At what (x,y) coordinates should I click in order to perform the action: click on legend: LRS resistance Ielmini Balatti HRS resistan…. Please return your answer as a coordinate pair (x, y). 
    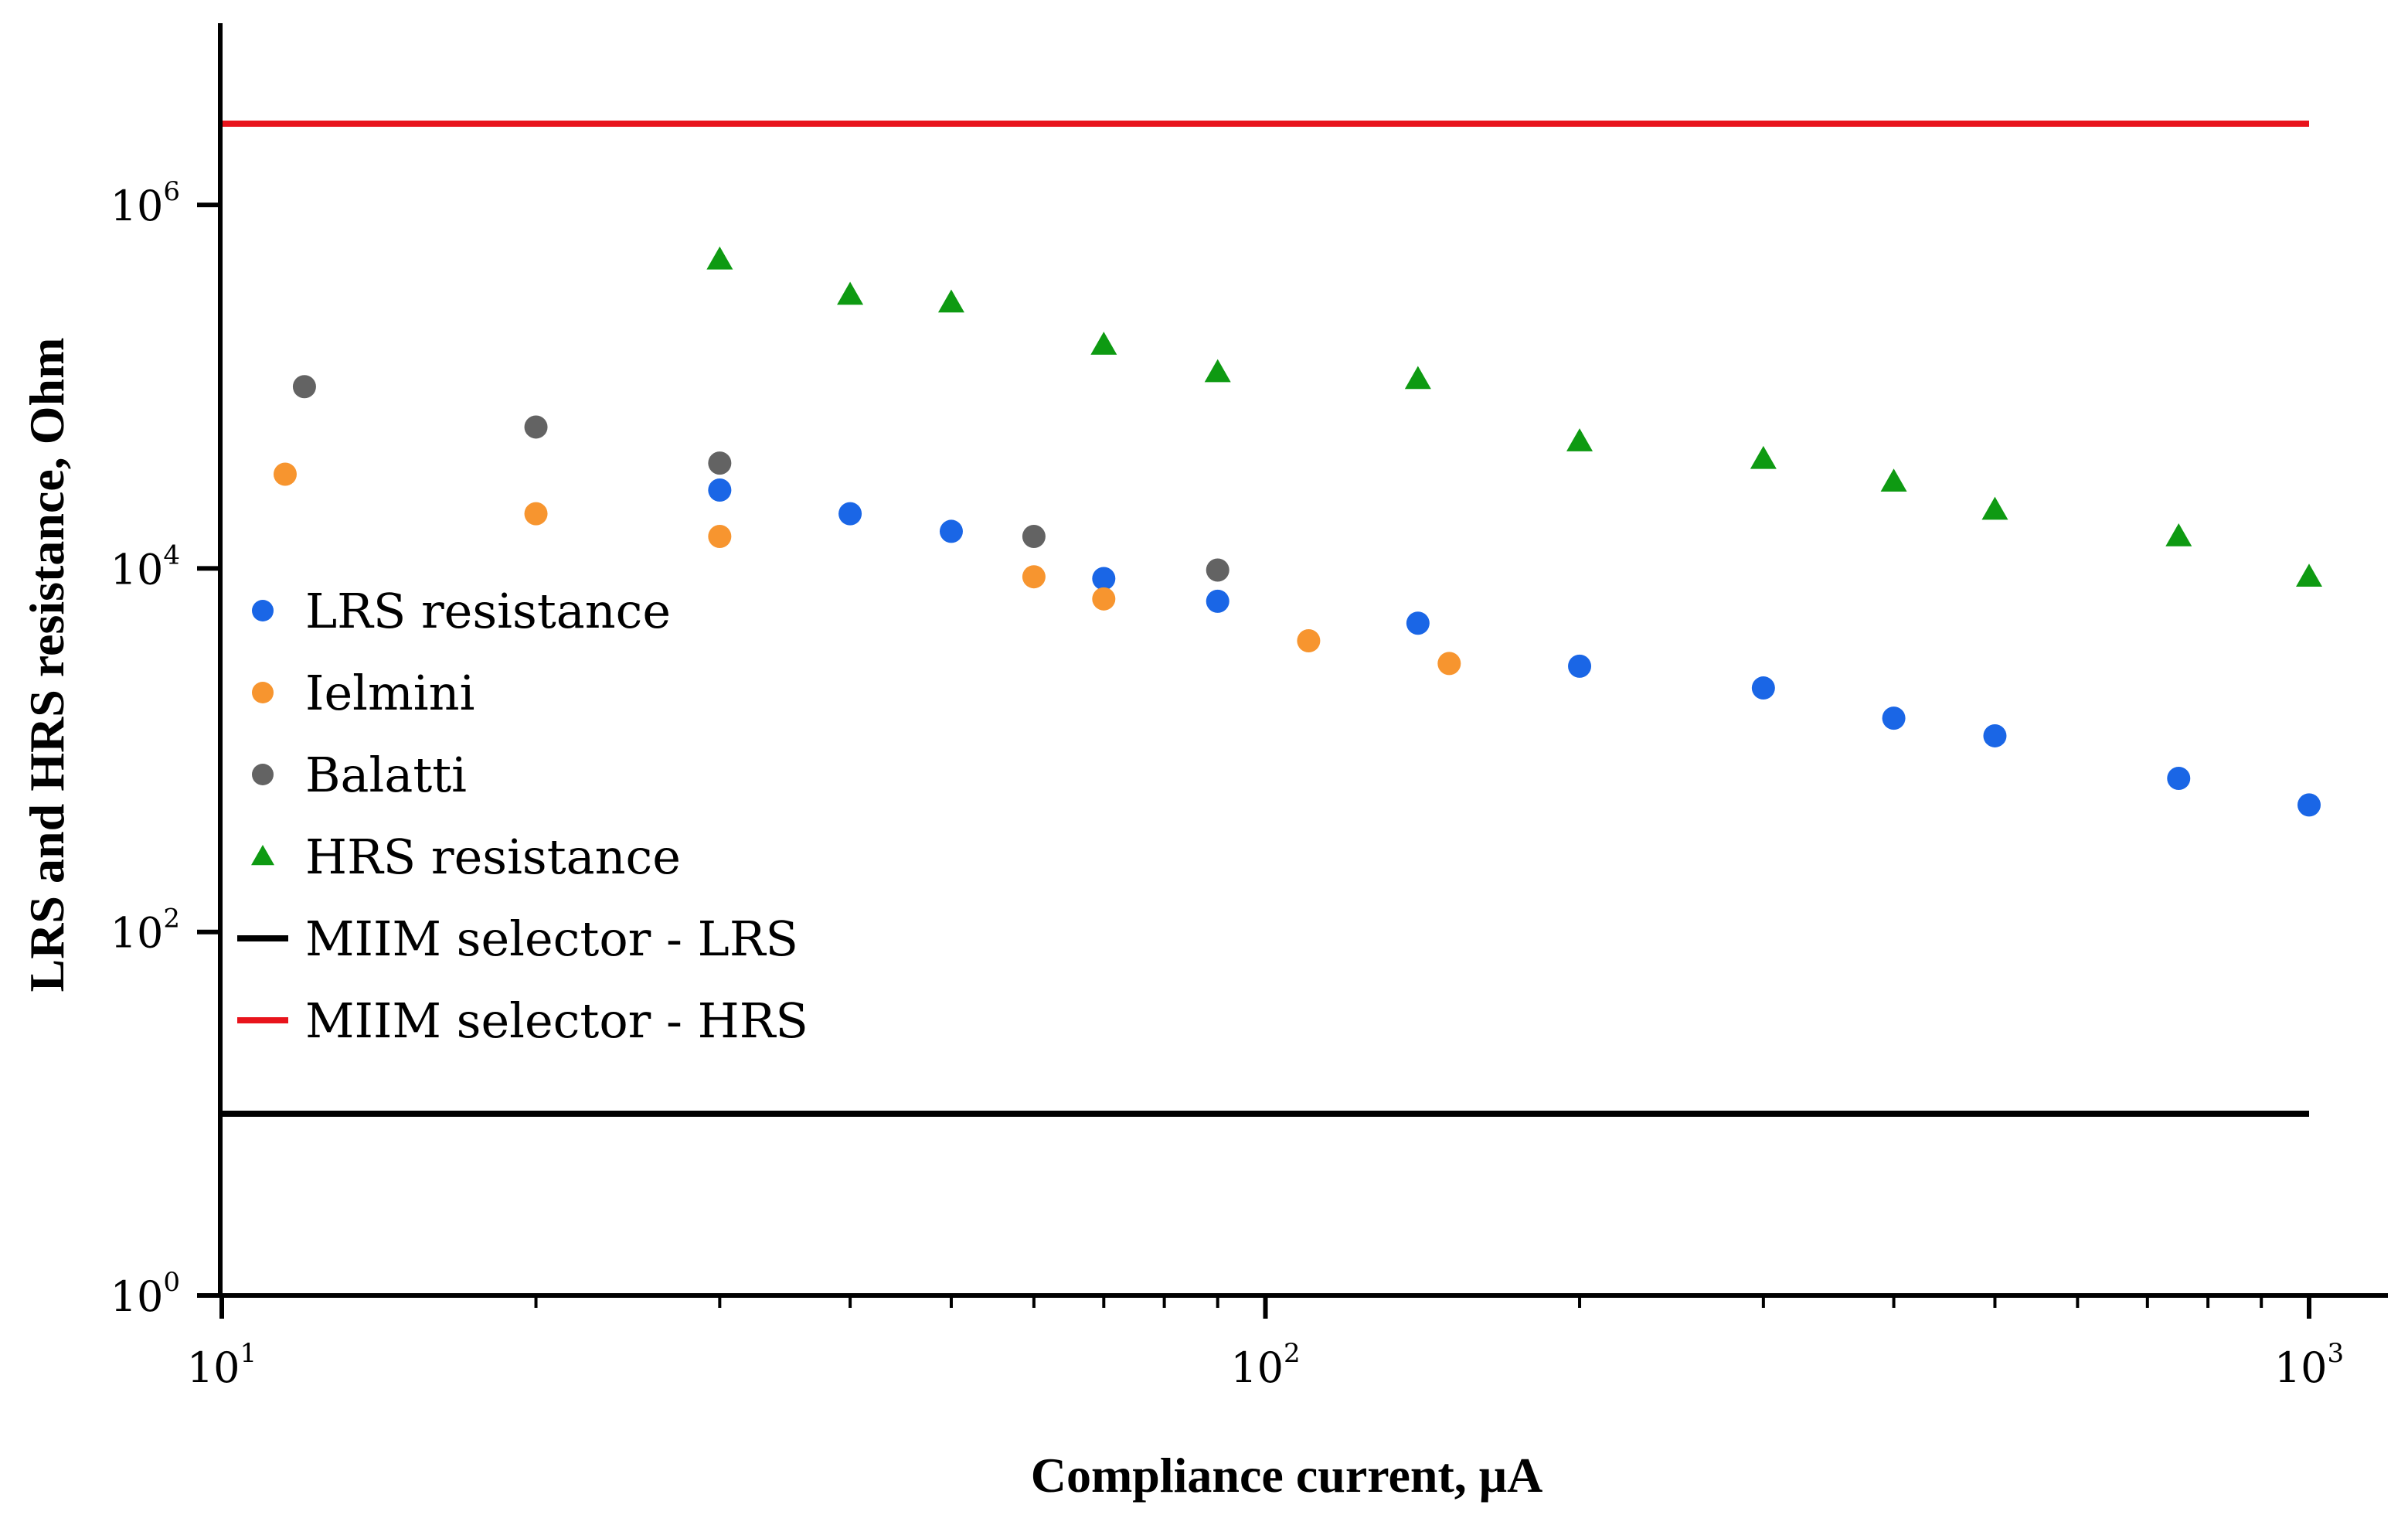
    Looking at the image, I should click on (522, 816).